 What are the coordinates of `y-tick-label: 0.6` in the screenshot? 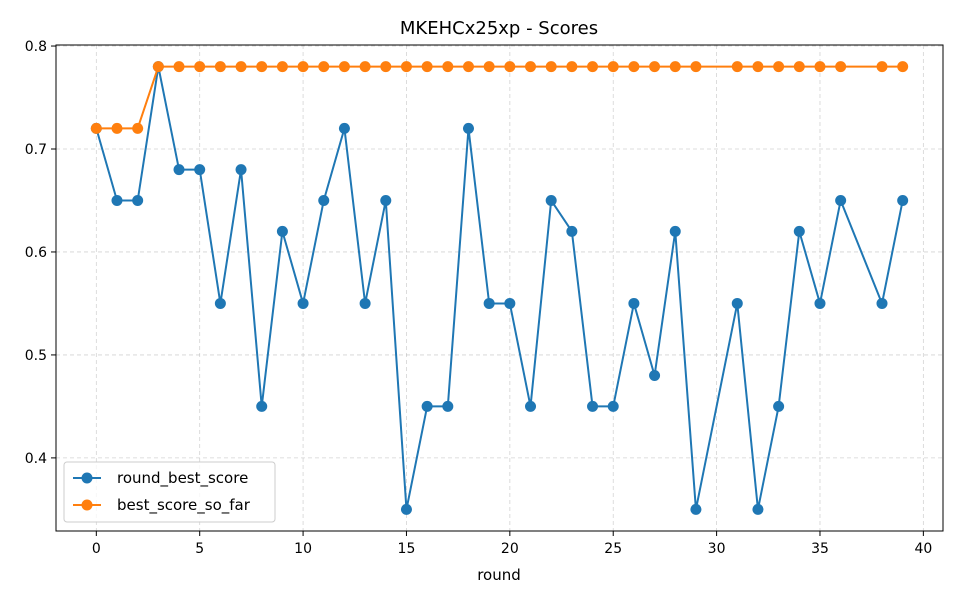 It's located at (36, 253).